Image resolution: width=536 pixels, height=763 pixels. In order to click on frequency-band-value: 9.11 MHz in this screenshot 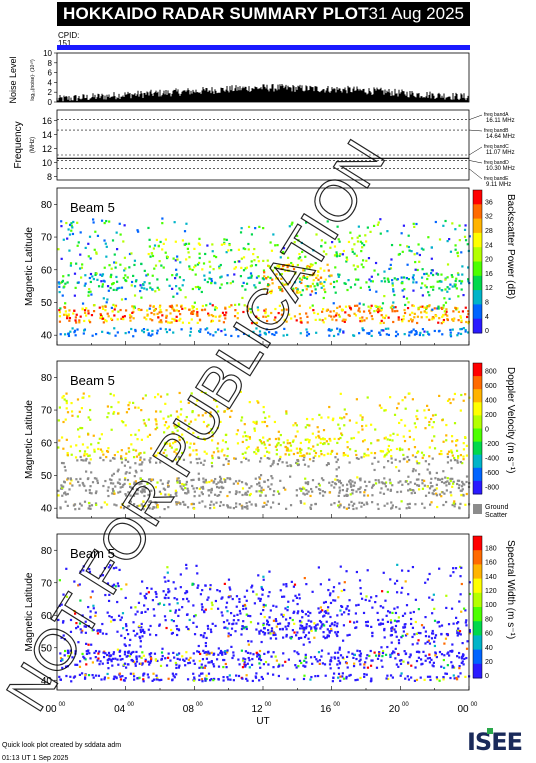, I will do `click(498, 185)`.